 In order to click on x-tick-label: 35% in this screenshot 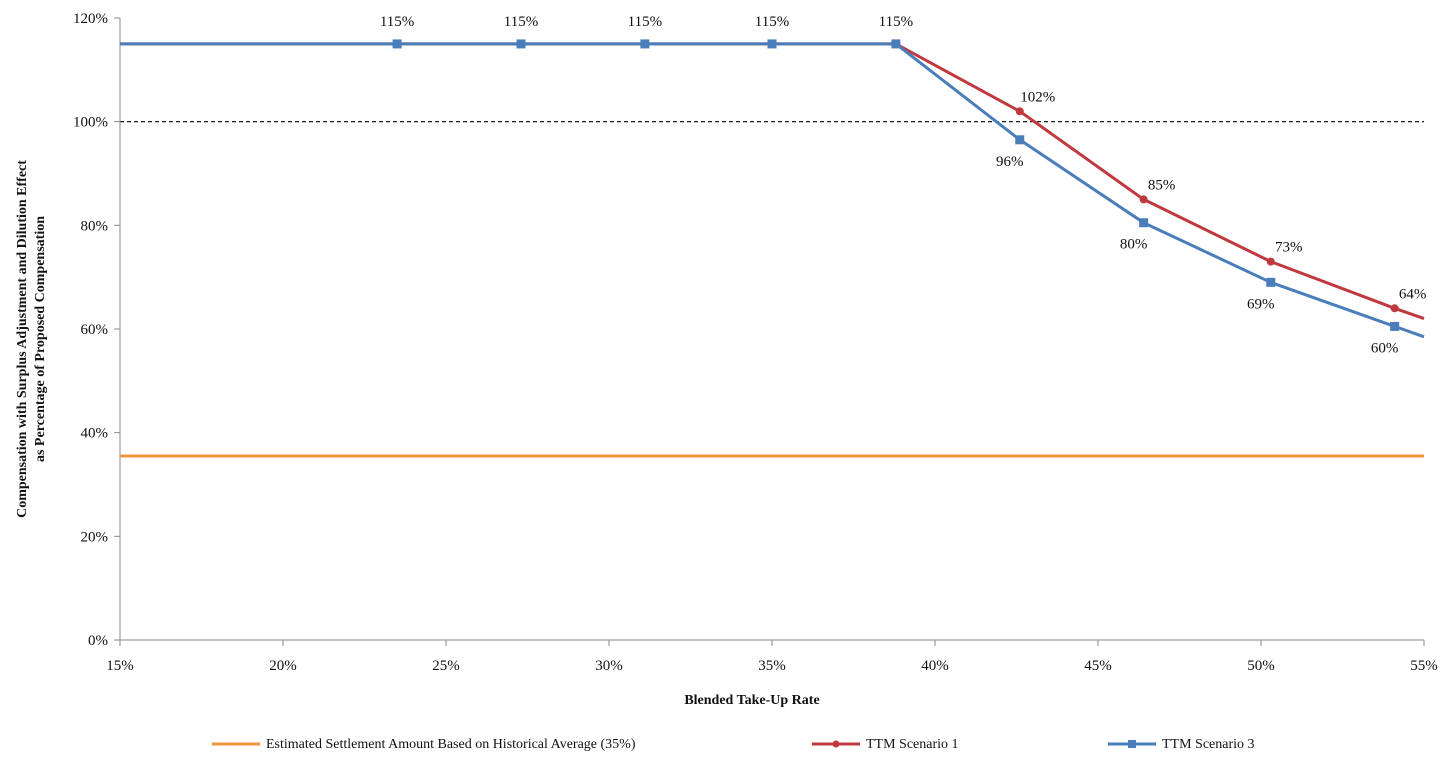, I will do `click(772, 666)`.